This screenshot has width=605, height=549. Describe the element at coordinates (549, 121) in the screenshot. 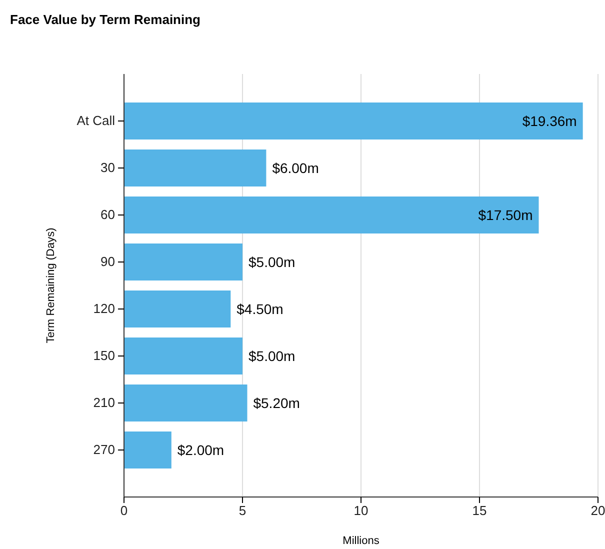

I see `data-label: $19.36m` at that location.